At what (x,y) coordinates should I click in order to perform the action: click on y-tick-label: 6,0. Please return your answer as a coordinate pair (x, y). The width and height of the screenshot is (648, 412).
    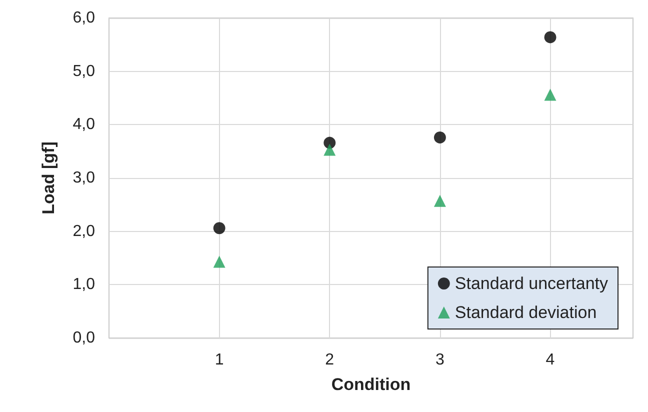
    Looking at the image, I should click on (84, 18).